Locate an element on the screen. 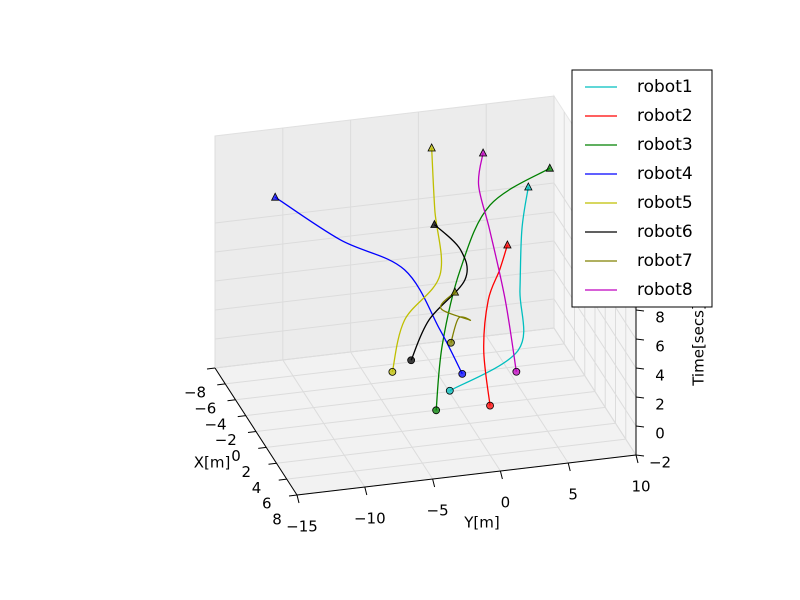 The image size is (800, 600). y-tick-label: 0 is located at coordinates (506, 503).